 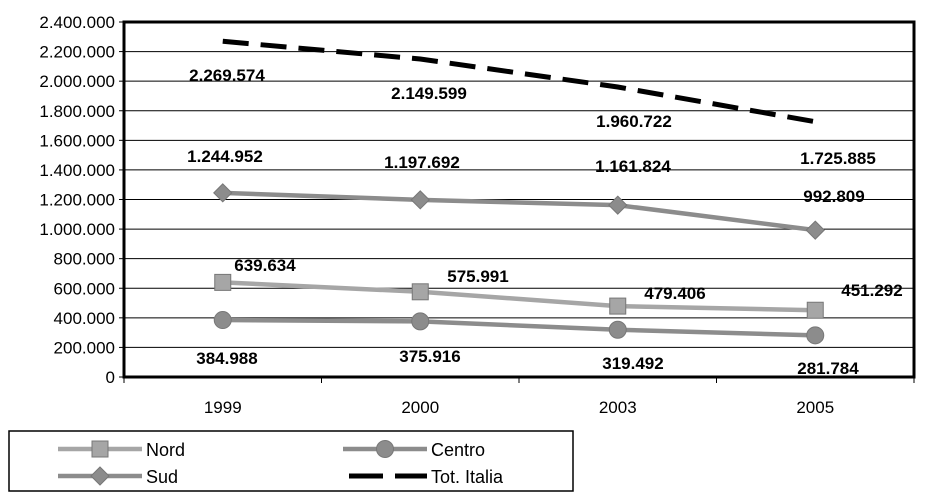 I want to click on legend: Nord Centro Sud Tot. Italia, so click(x=291, y=461).